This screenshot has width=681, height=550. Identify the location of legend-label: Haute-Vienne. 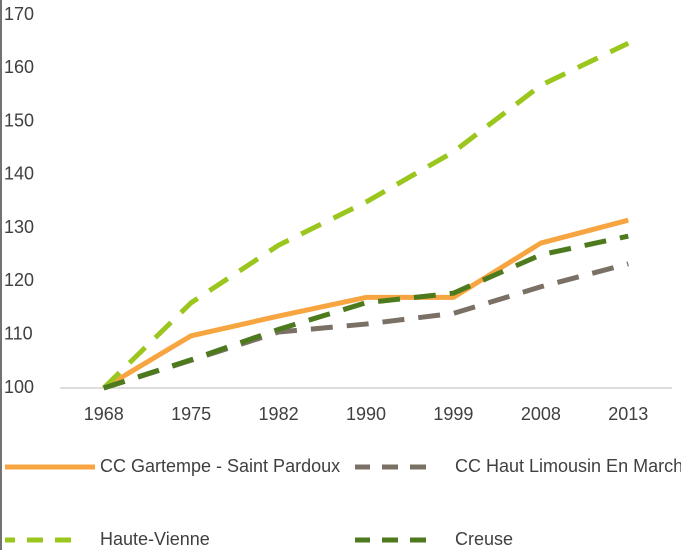
(155, 539).